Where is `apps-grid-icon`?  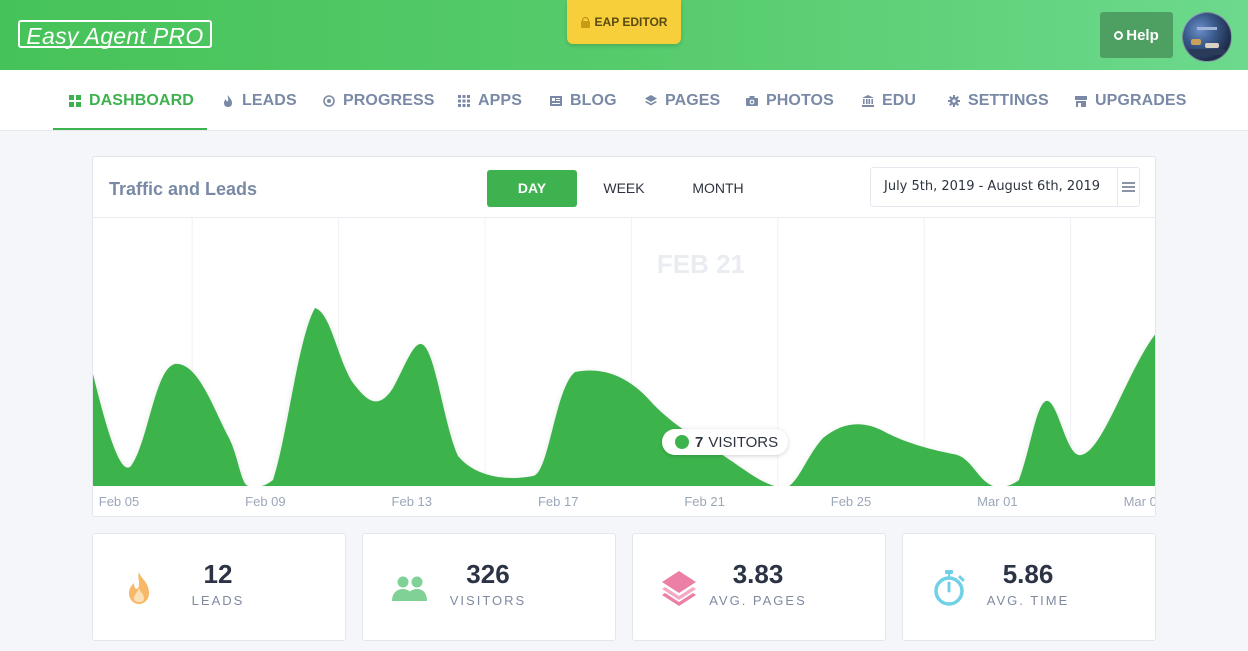 apps-grid-icon is located at coordinates (464, 100).